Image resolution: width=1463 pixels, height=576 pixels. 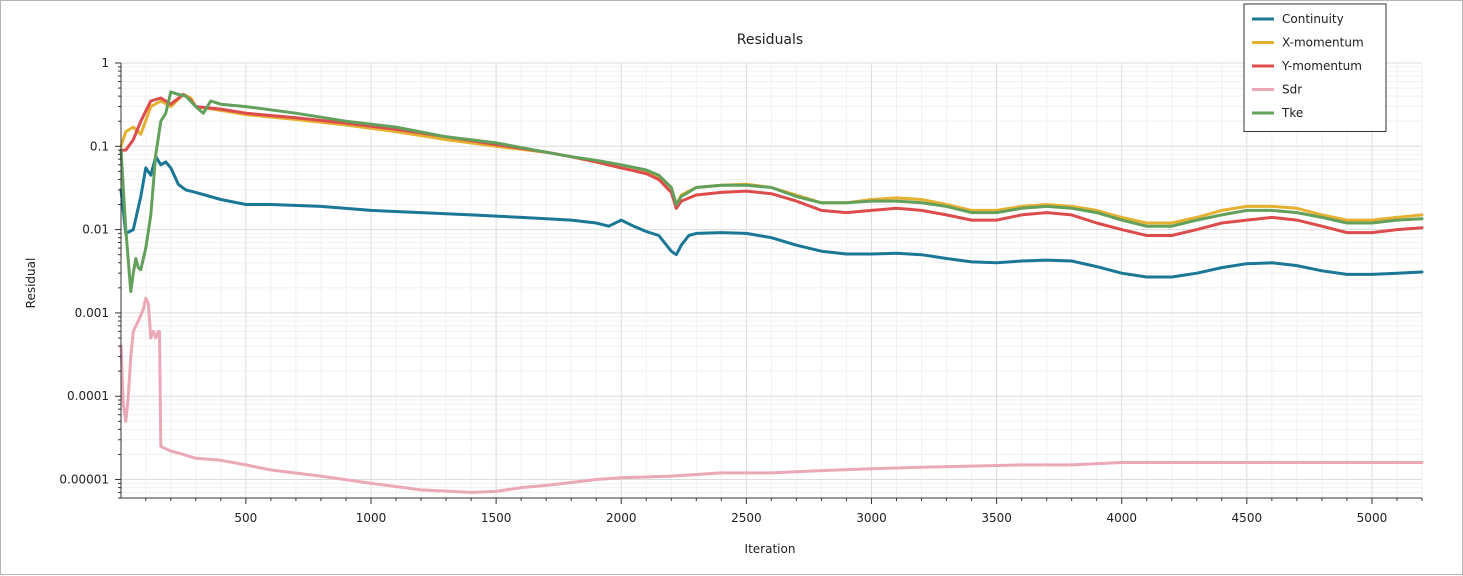 I want to click on x-tick-label: 4500, so click(x=1247, y=518).